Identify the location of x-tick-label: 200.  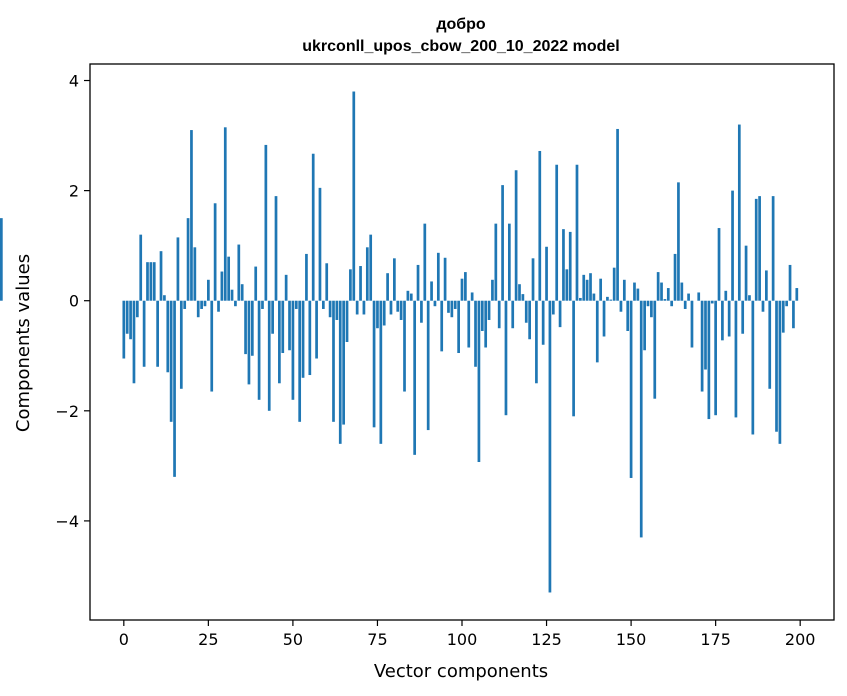
(800, 639).